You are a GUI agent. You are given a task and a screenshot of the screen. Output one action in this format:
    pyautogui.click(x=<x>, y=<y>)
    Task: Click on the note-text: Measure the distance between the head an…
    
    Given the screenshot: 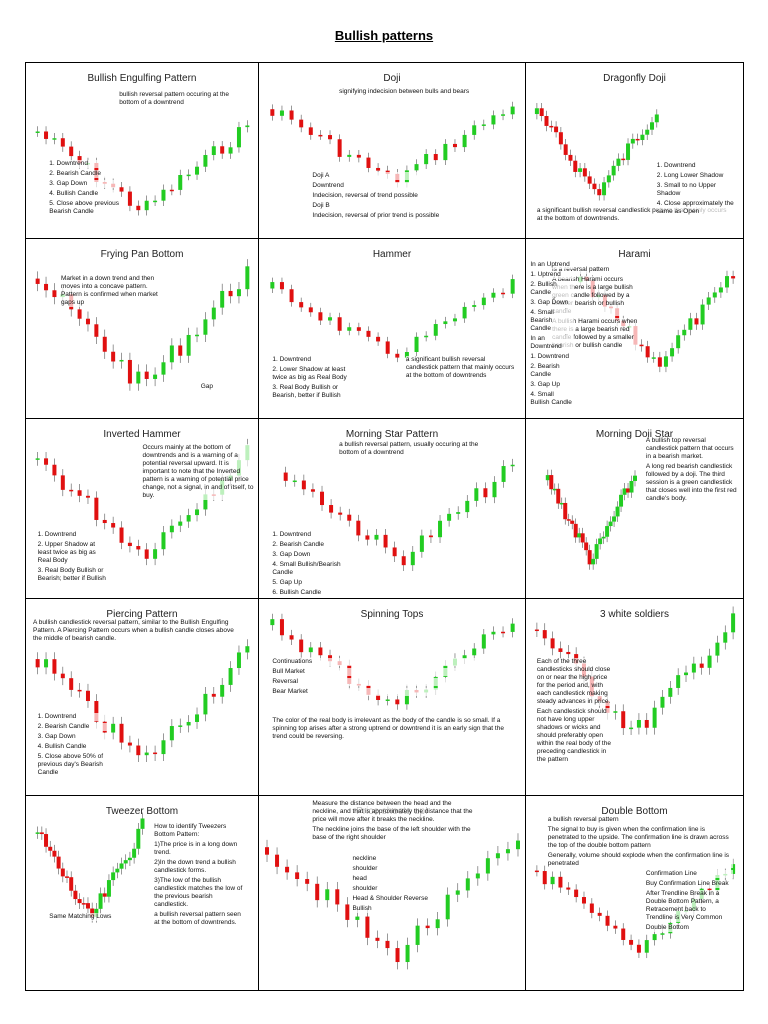 What is the action you would take?
    pyautogui.click(x=392, y=811)
    